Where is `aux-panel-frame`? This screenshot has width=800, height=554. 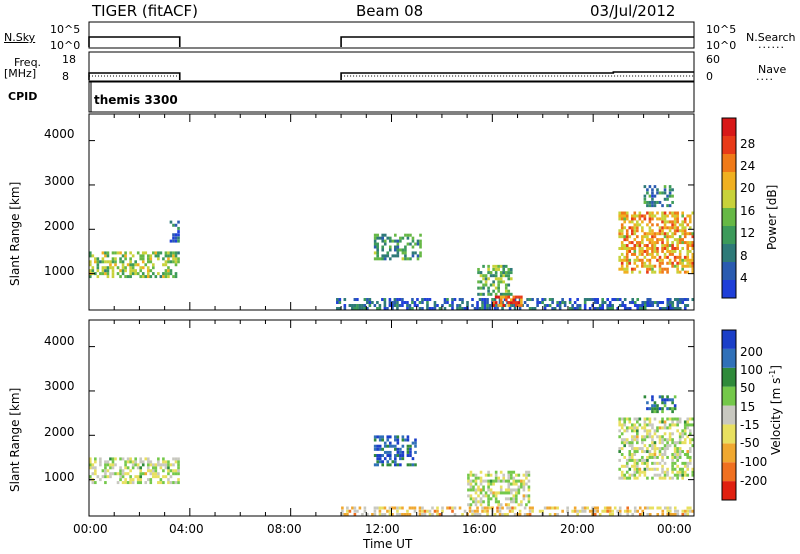 aux-panel-frame is located at coordinates (391, 35).